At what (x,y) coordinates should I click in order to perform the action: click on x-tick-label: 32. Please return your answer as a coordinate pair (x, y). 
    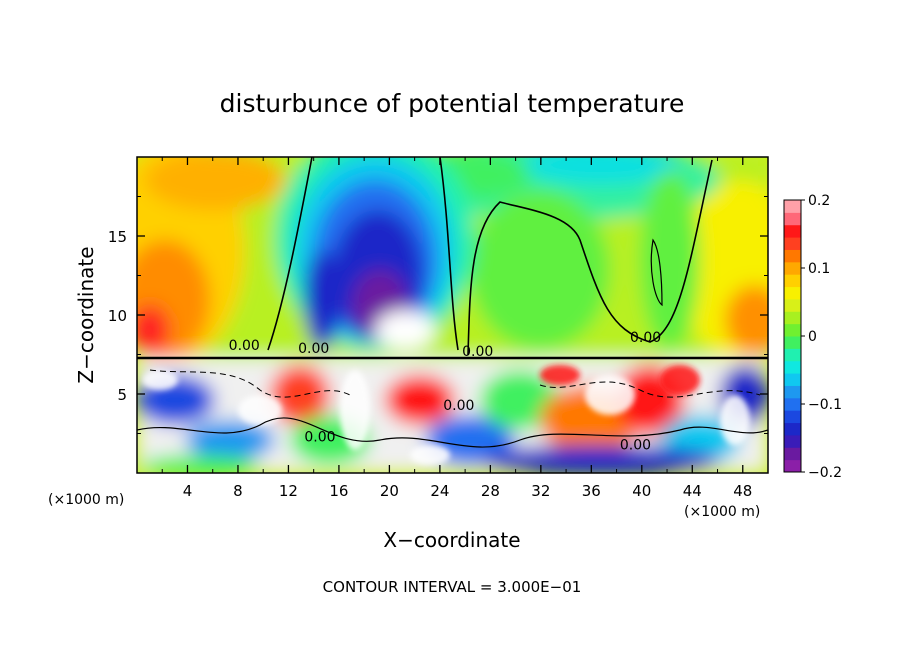
    Looking at the image, I should click on (540, 491).